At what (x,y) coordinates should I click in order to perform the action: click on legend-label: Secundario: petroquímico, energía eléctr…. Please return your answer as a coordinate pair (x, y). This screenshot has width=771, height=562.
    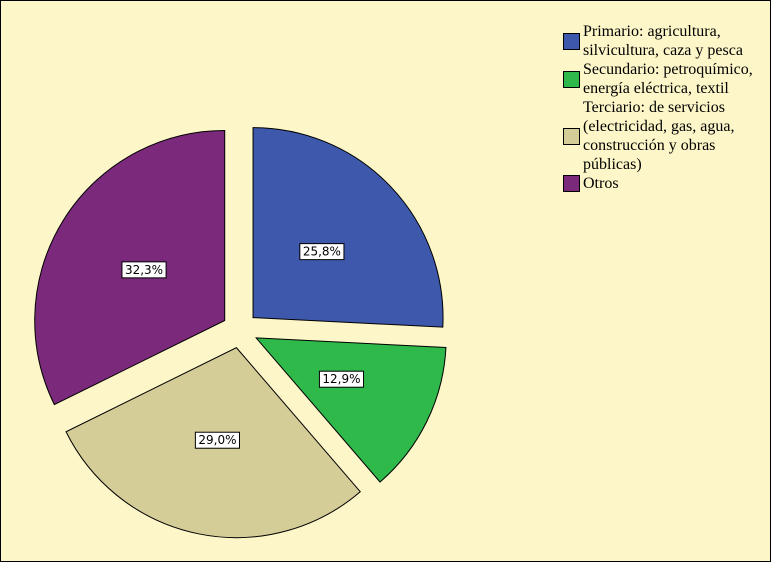
    Looking at the image, I should click on (668, 79).